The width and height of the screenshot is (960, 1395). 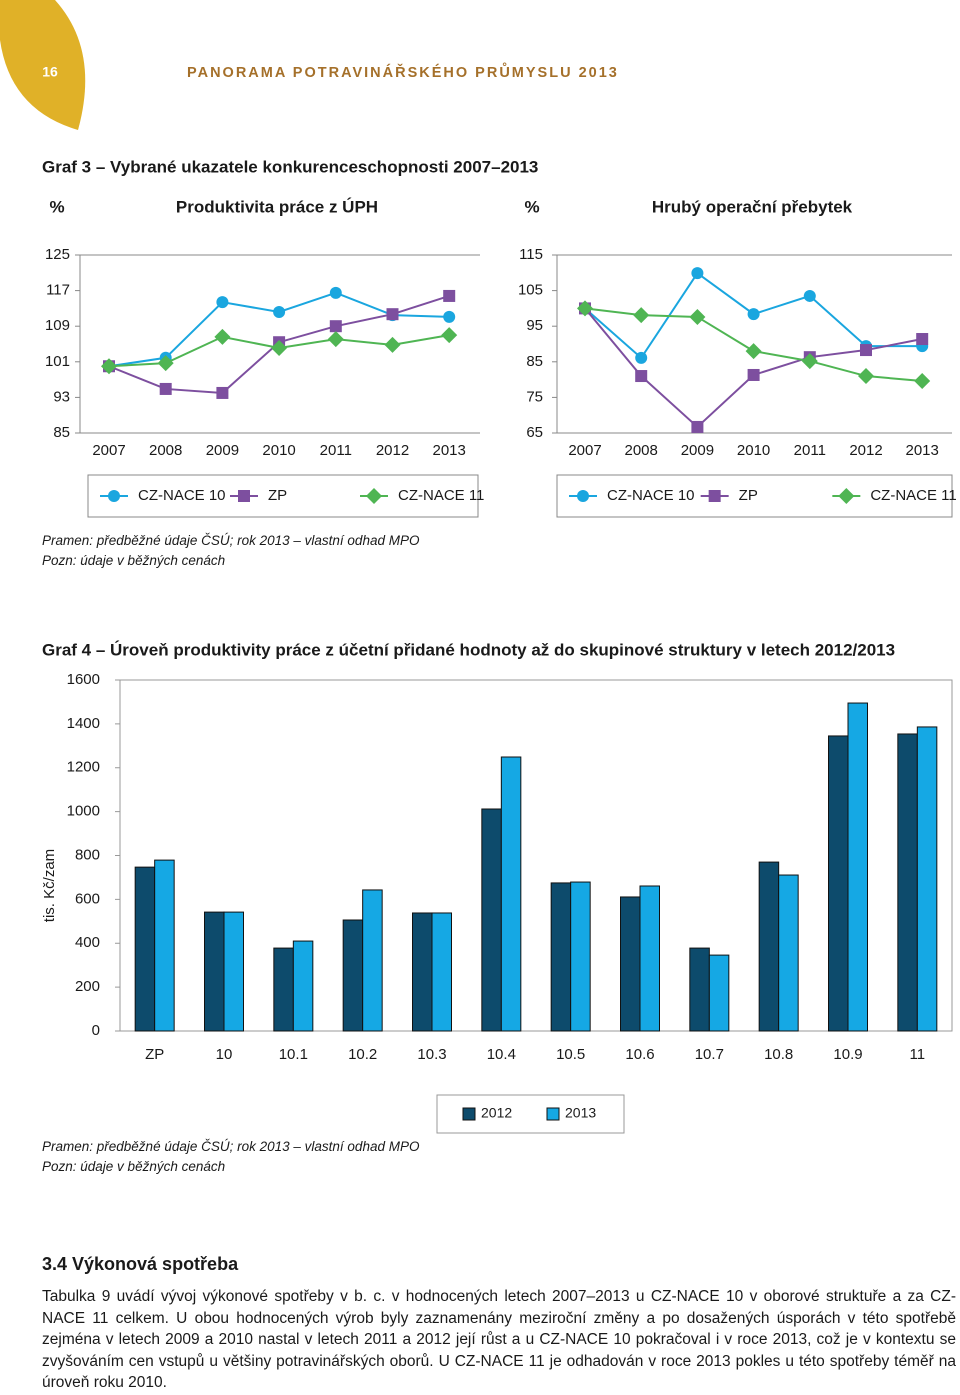 What do you see at coordinates (580, 1113) in the screenshot?
I see `legend-label: 2013` at bounding box center [580, 1113].